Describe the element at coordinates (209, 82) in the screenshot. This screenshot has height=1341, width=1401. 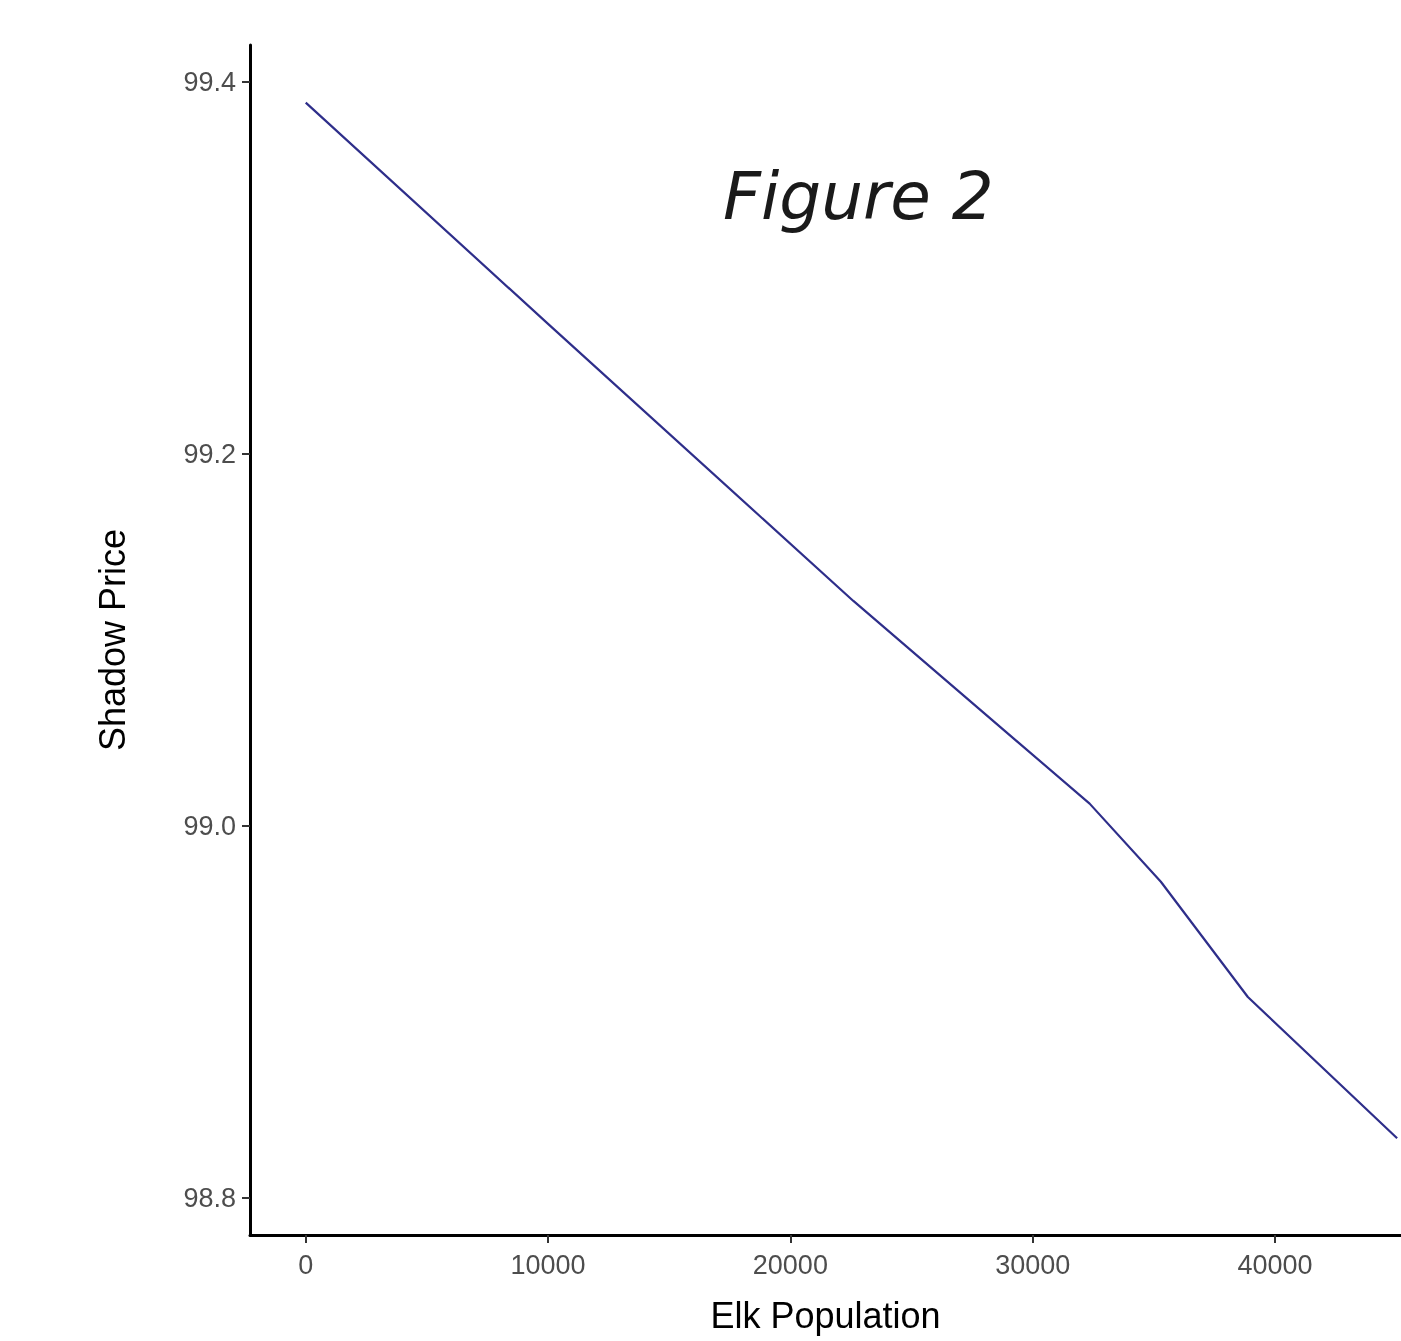
I see `y-tick-label: 99.4` at that location.